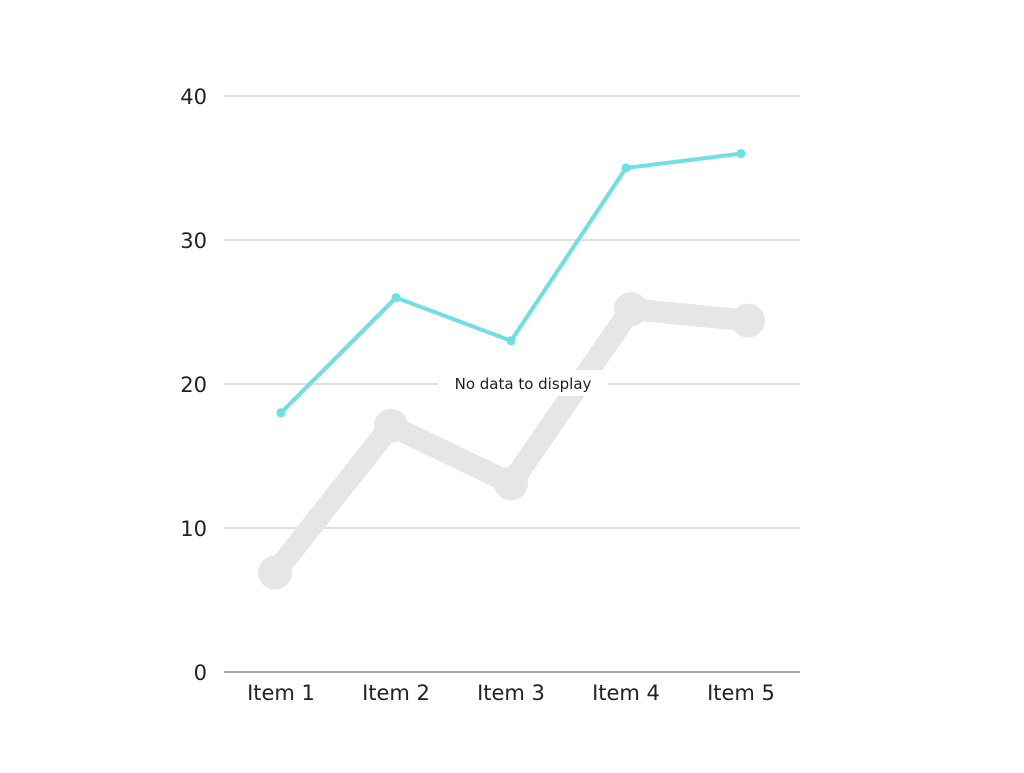 The height and width of the screenshot is (773, 1024). I want to click on no-data-message: No data to display, so click(523, 384).